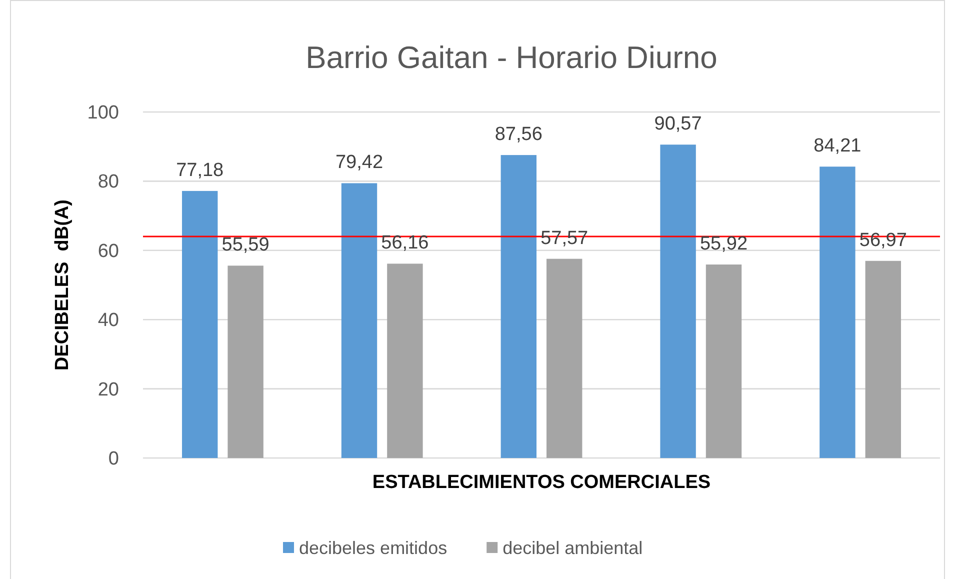 The image size is (954, 579). What do you see at coordinates (678, 124) in the screenshot?
I see `data-label: 90,57` at bounding box center [678, 124].